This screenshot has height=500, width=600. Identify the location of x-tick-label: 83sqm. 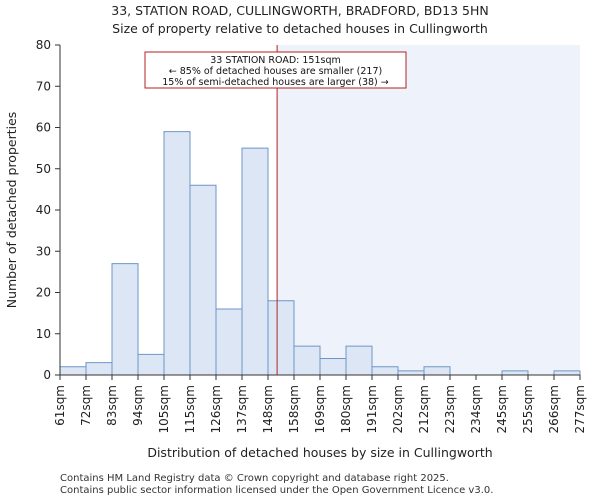
(112, 405).